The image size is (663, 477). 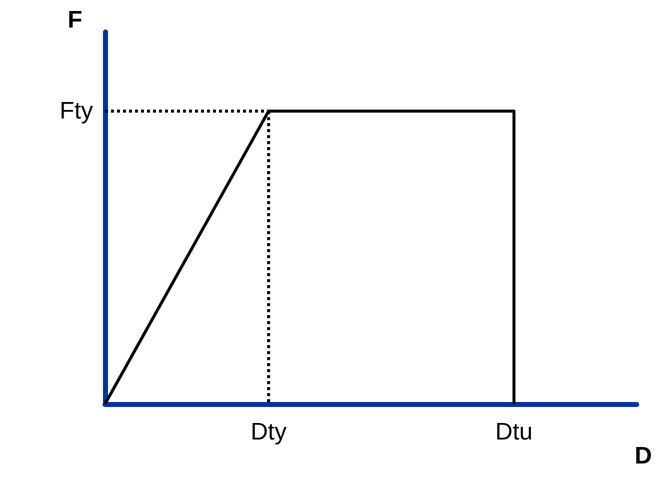 I want to click on text: Fty, so click(x=76, y=111).